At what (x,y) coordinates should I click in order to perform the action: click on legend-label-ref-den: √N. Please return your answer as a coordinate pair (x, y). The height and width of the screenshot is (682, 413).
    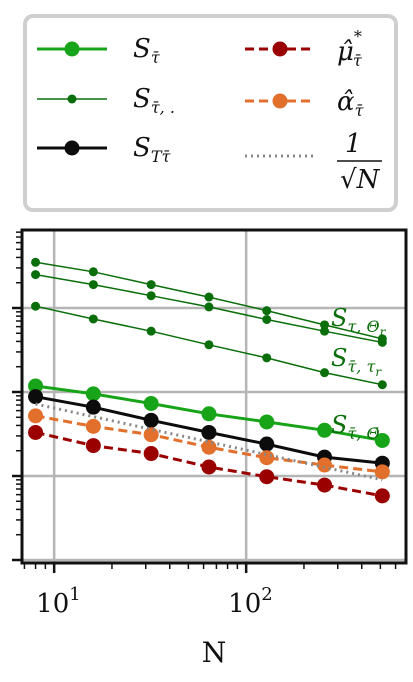
    Looking at the image, I should click on (360, 180).